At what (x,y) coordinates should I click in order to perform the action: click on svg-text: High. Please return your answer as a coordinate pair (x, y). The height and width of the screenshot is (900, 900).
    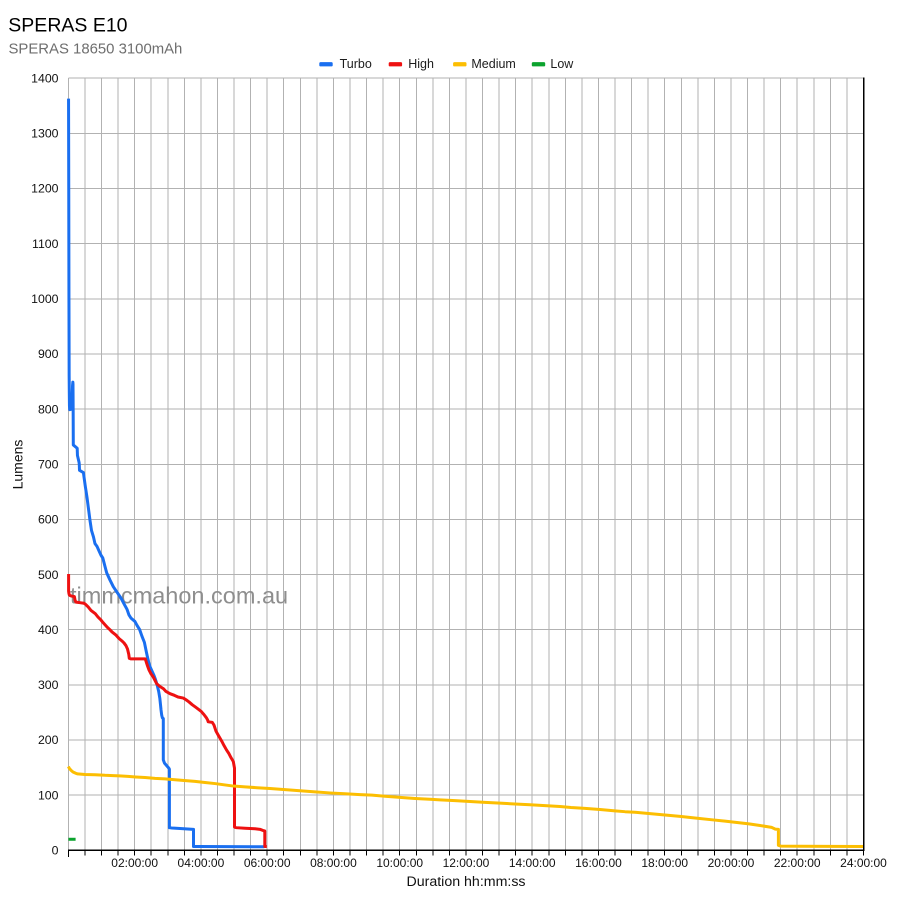
    Looking at the image, I should click on (421, 64).